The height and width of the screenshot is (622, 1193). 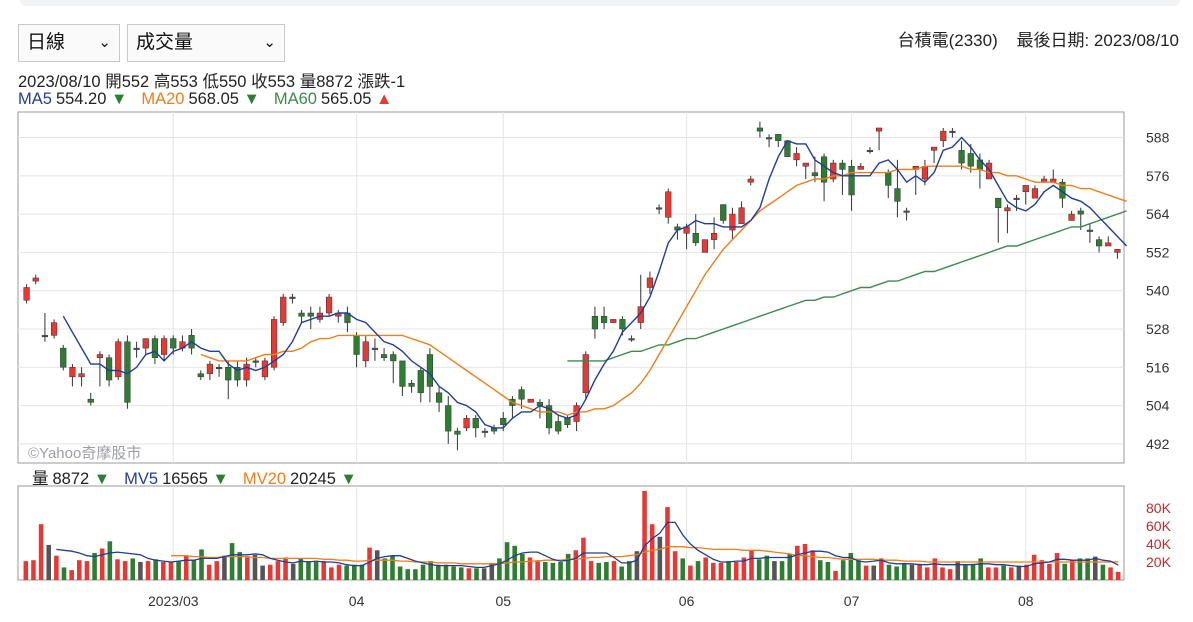 I want to click on vol-legend-name: MV5, so click(x=141, y=479).